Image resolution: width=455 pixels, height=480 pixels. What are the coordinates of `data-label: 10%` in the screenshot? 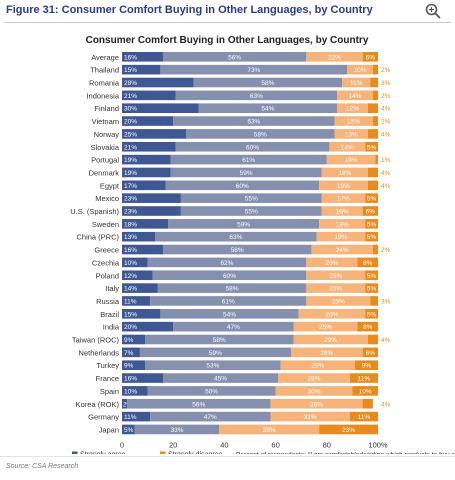 It's located at (130, 391).